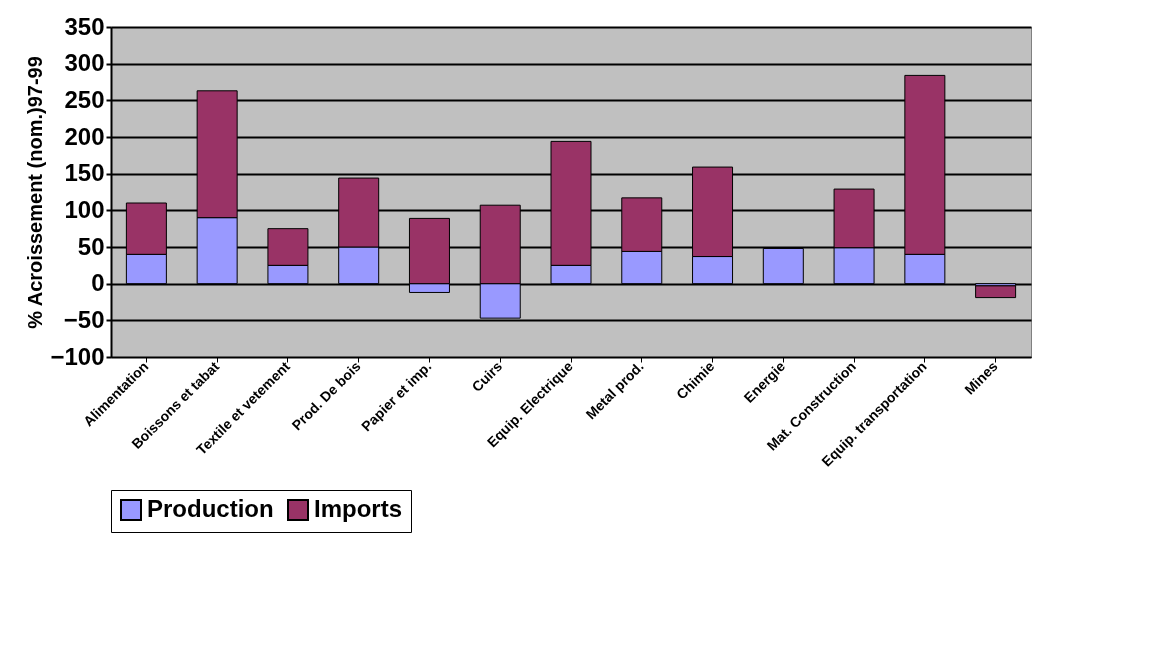 This screenshot has width=1172, height=662. What do you see at coordinates (84, 26) in the screenshot?
I see `y-tick-label: 350` at bounding box center [84, 26].